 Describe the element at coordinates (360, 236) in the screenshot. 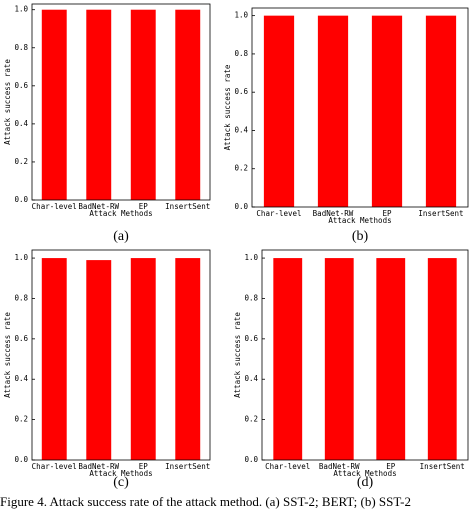

I see `panel-label: (b)` at that location.